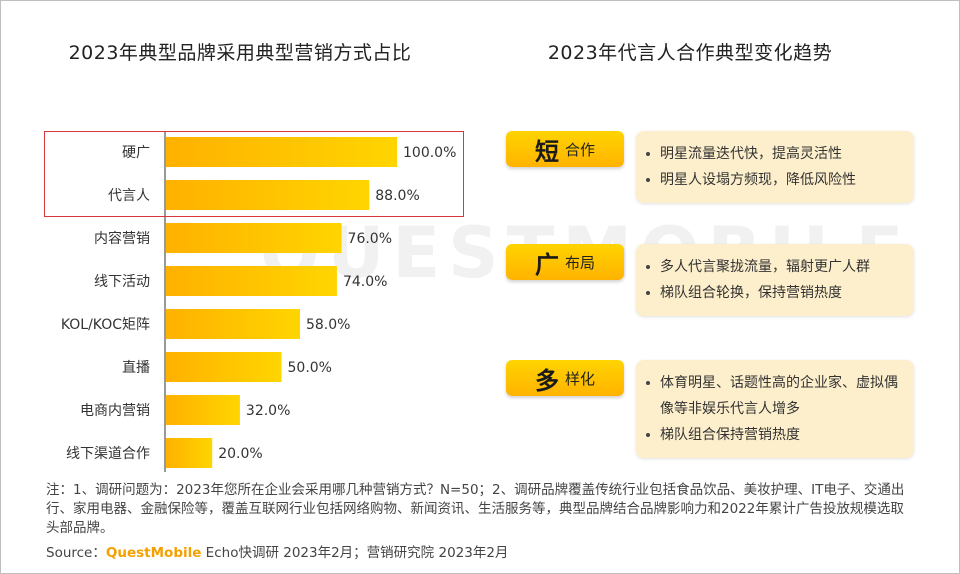  What do you see at coordinates (730, 435) in the screenshot?
I see `trend-point-text: 梯队组合保持营销热度` at bounding box center [730, 435].